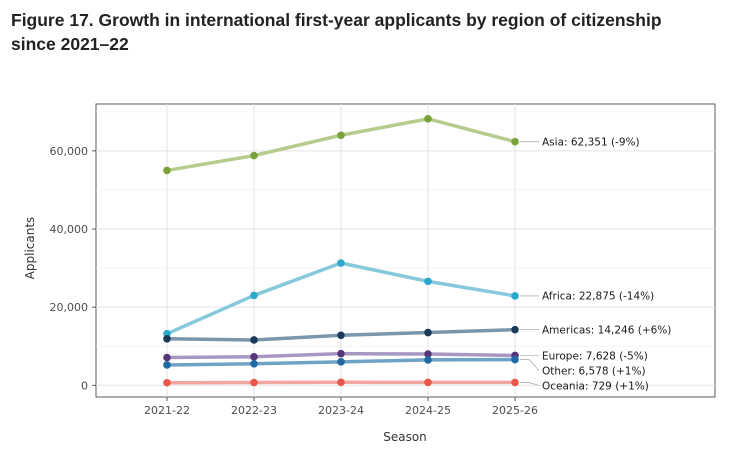 Image resolution: width=738 pixels, height=457 pixels. I want to click on x-tick-label: 2022-23, so click(254, 410).